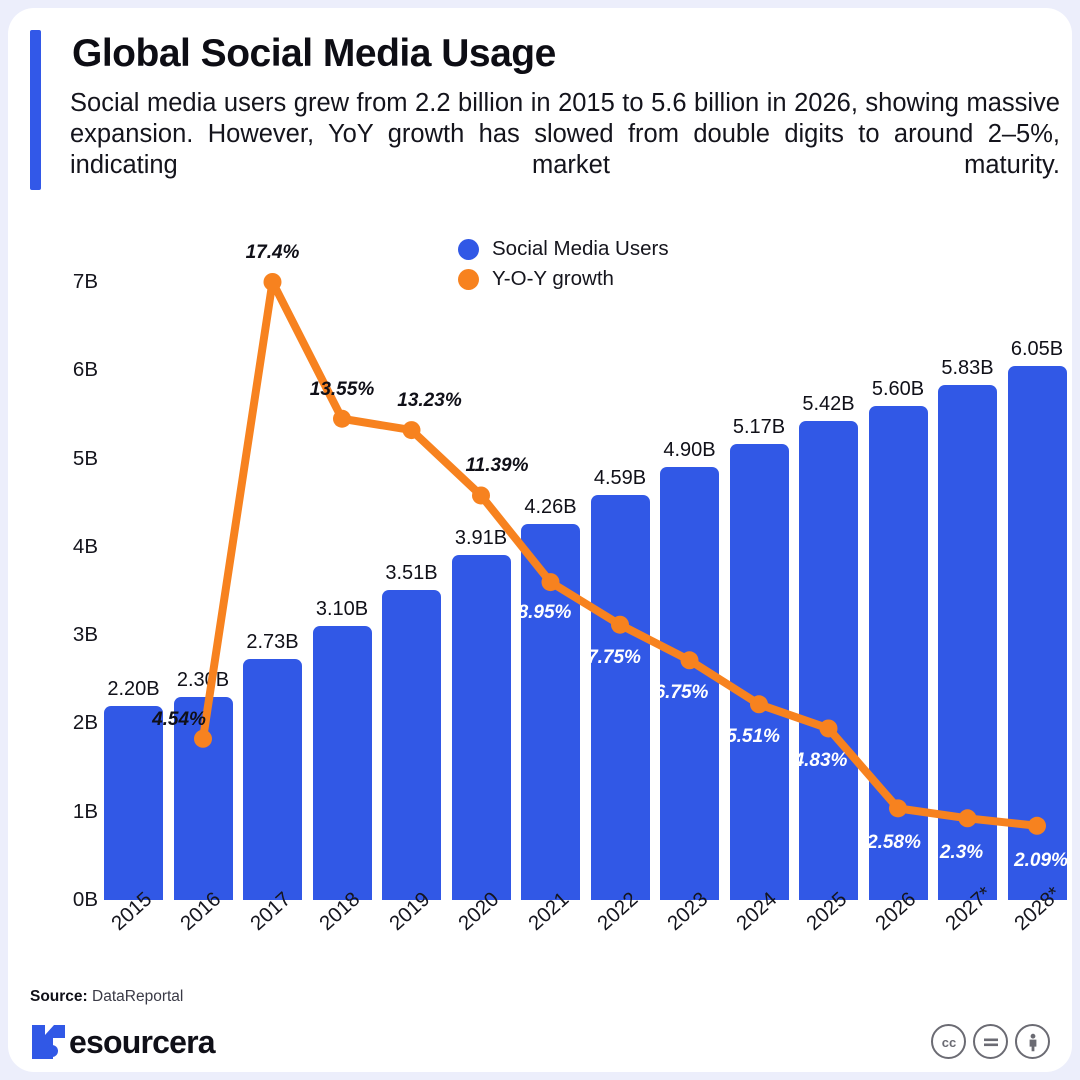 This screenshot has width=1080, height=1080. Describe the element at coordinates (133, 802) in the screenshot. I see `bar-2015` at that location.